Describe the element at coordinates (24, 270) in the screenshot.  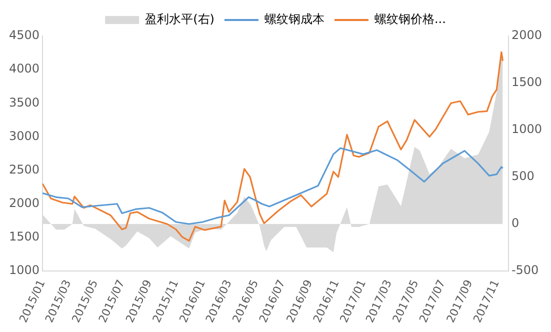
I see `y-tick-label: 1000` at that location.